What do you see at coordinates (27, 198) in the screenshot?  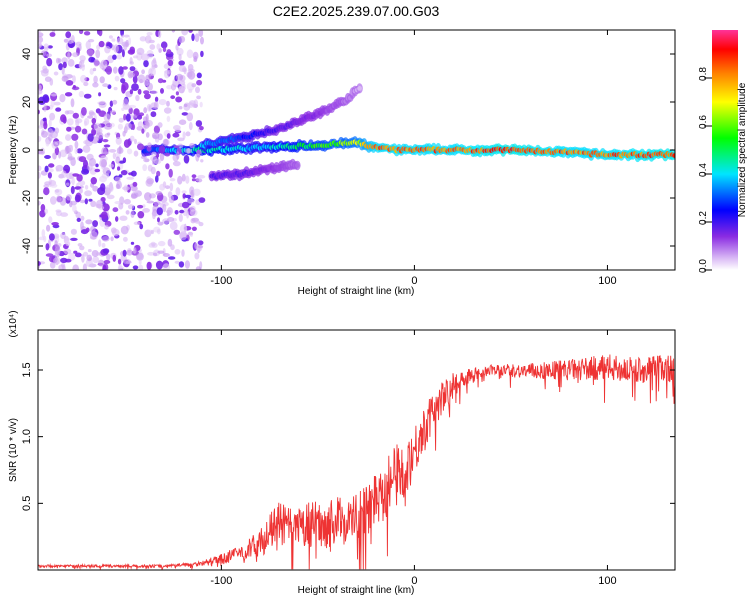 I see `heat-y-tick-label: -20` at bounding box center [27, 198].